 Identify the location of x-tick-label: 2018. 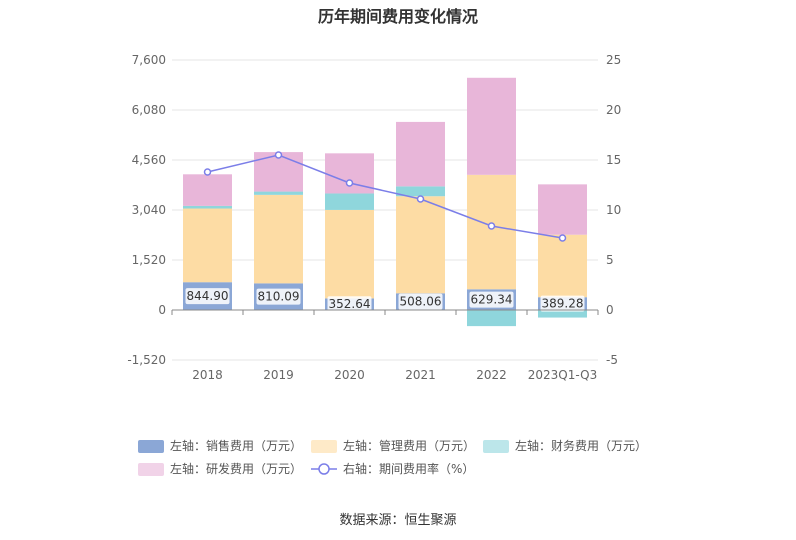
(207, 375).